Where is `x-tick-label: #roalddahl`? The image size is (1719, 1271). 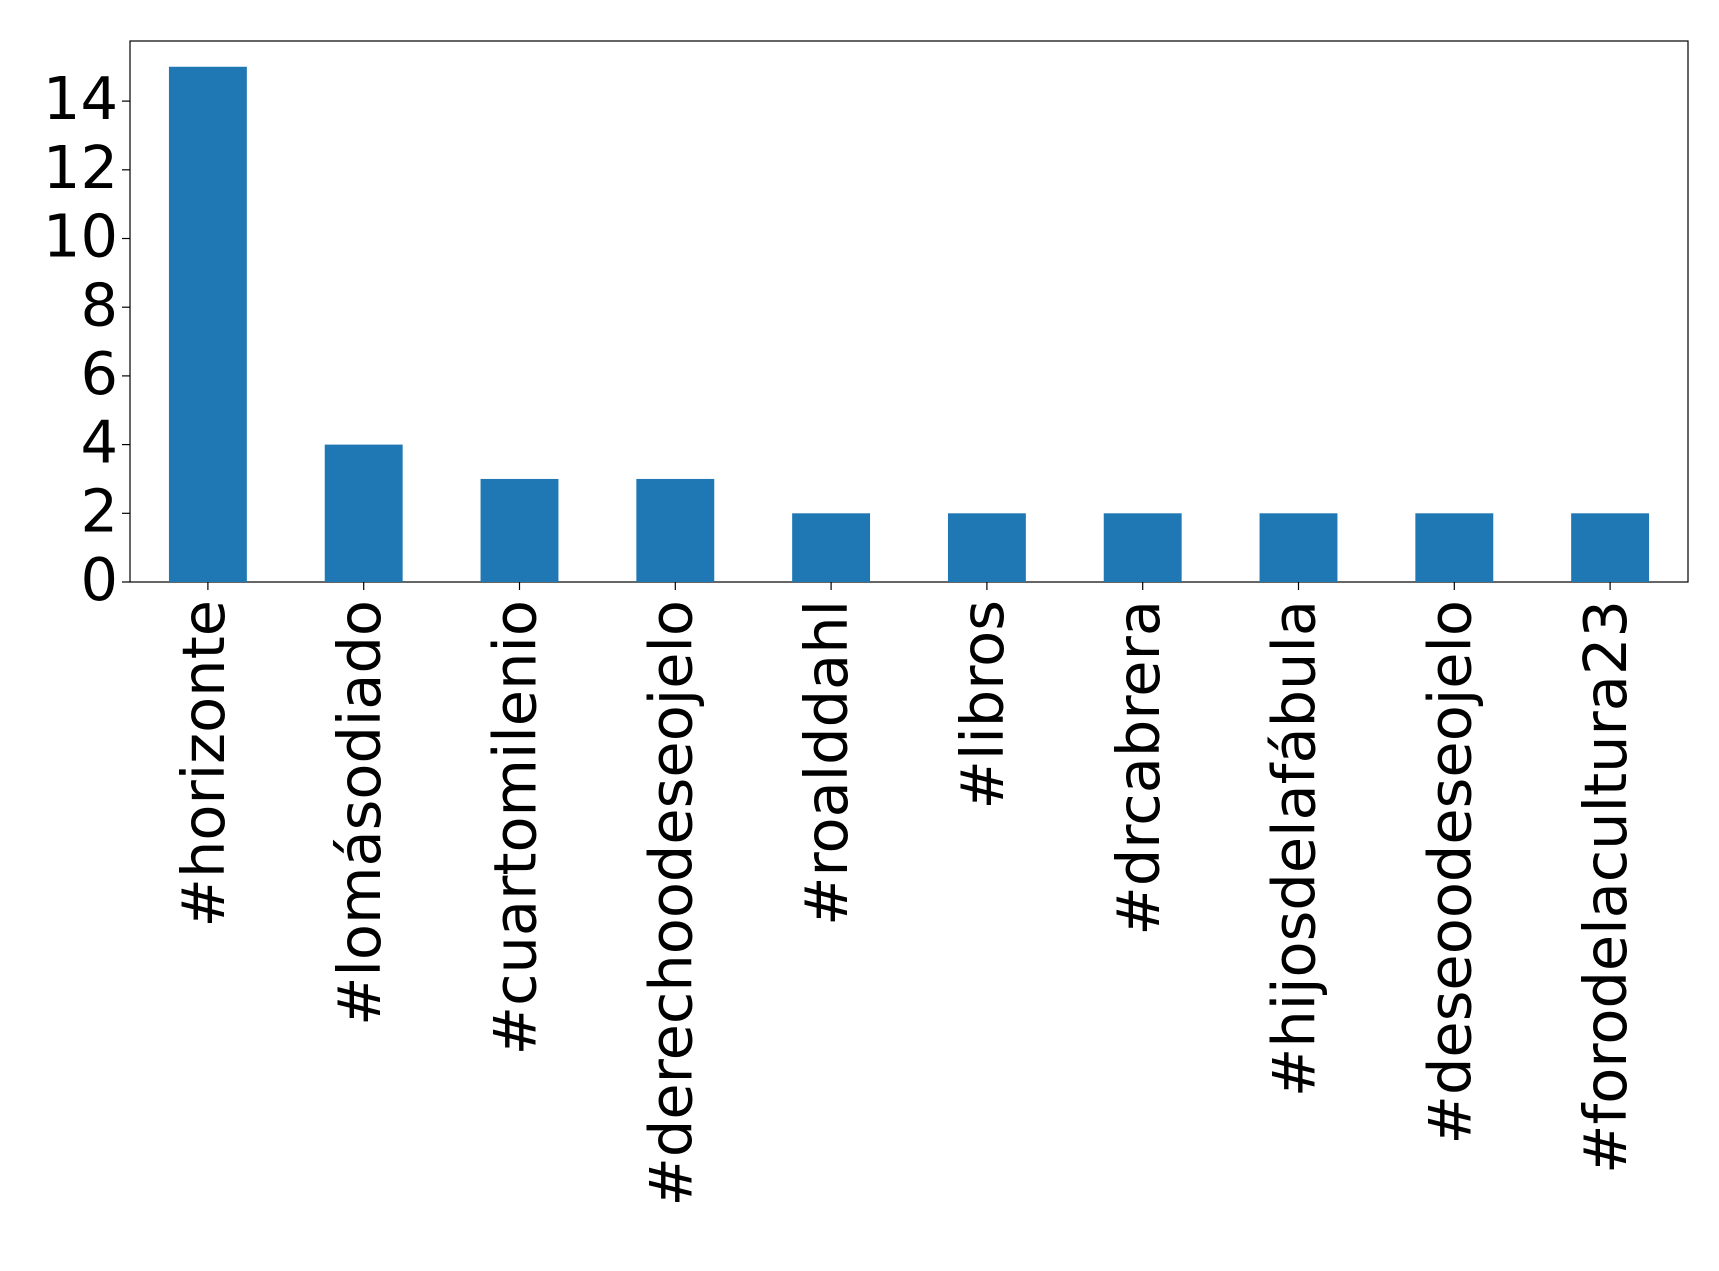
x-tick-label: #roalddahl is located at coordinates (826, 763).